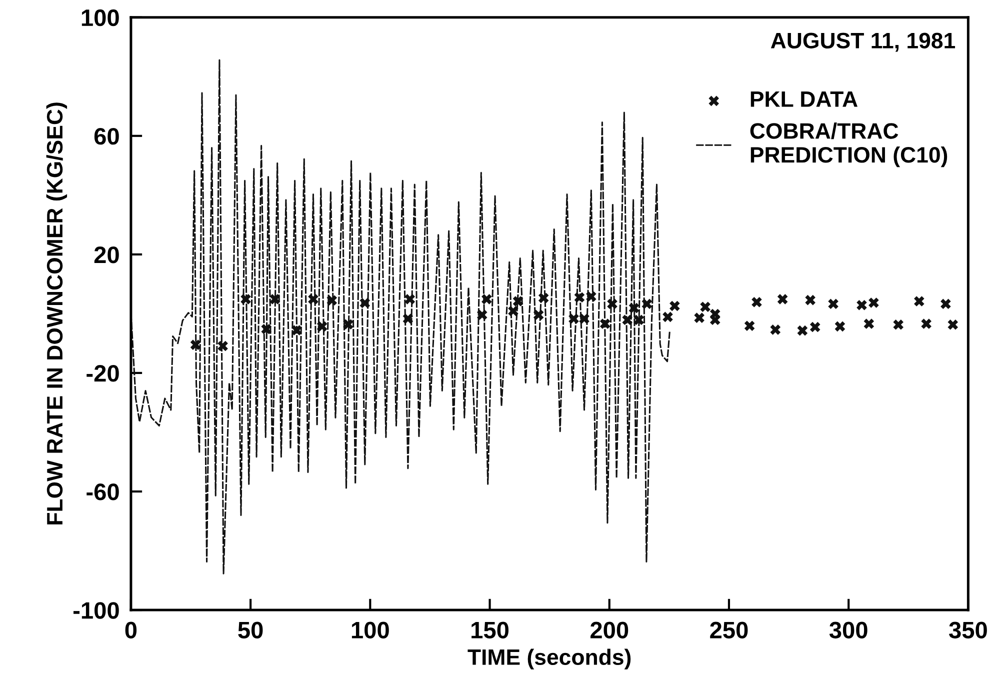 This screenshot has height=694, width=992. Describe the element at coordinates (849, 145) in the screenshot. I see `legend-label: COBRA/TRAC PREDICTION (C10)` at that location.